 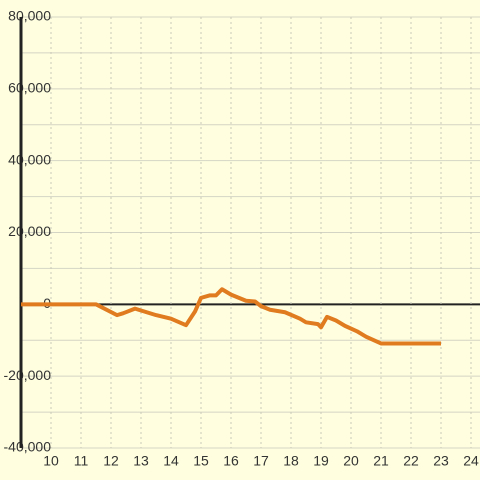 I want to click on x-tick-label: 13, so click(x=141, y=461).